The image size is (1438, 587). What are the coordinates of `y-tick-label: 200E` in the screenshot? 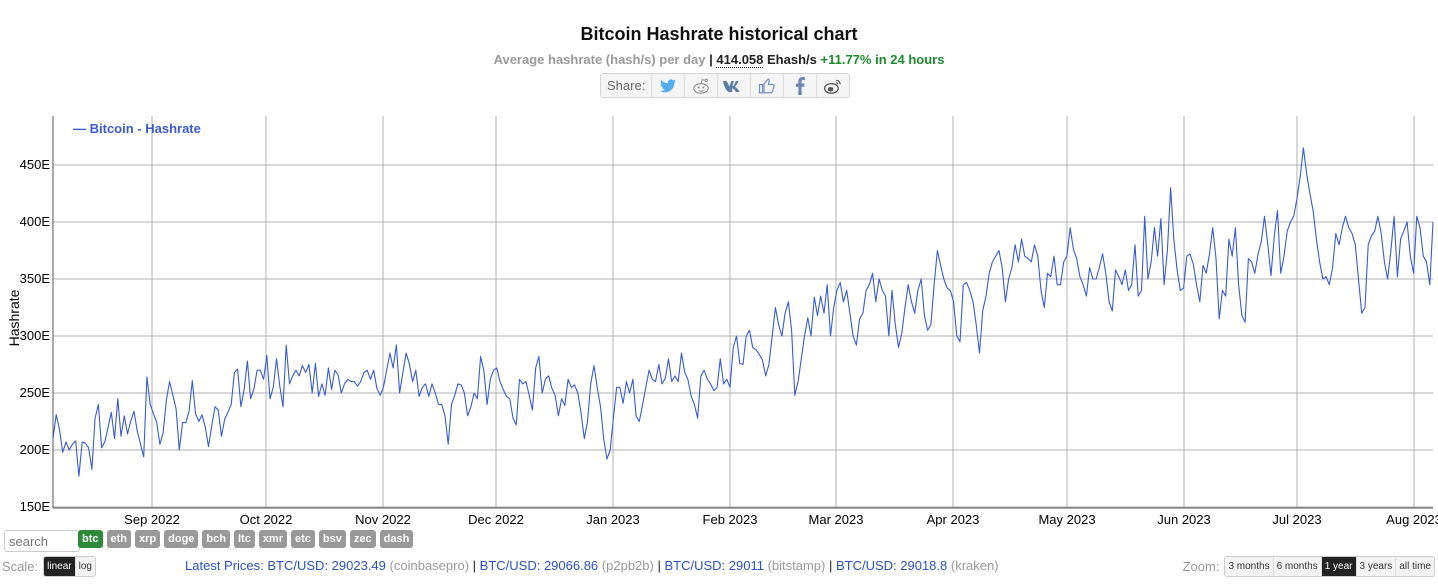 It's located at (34, 449).